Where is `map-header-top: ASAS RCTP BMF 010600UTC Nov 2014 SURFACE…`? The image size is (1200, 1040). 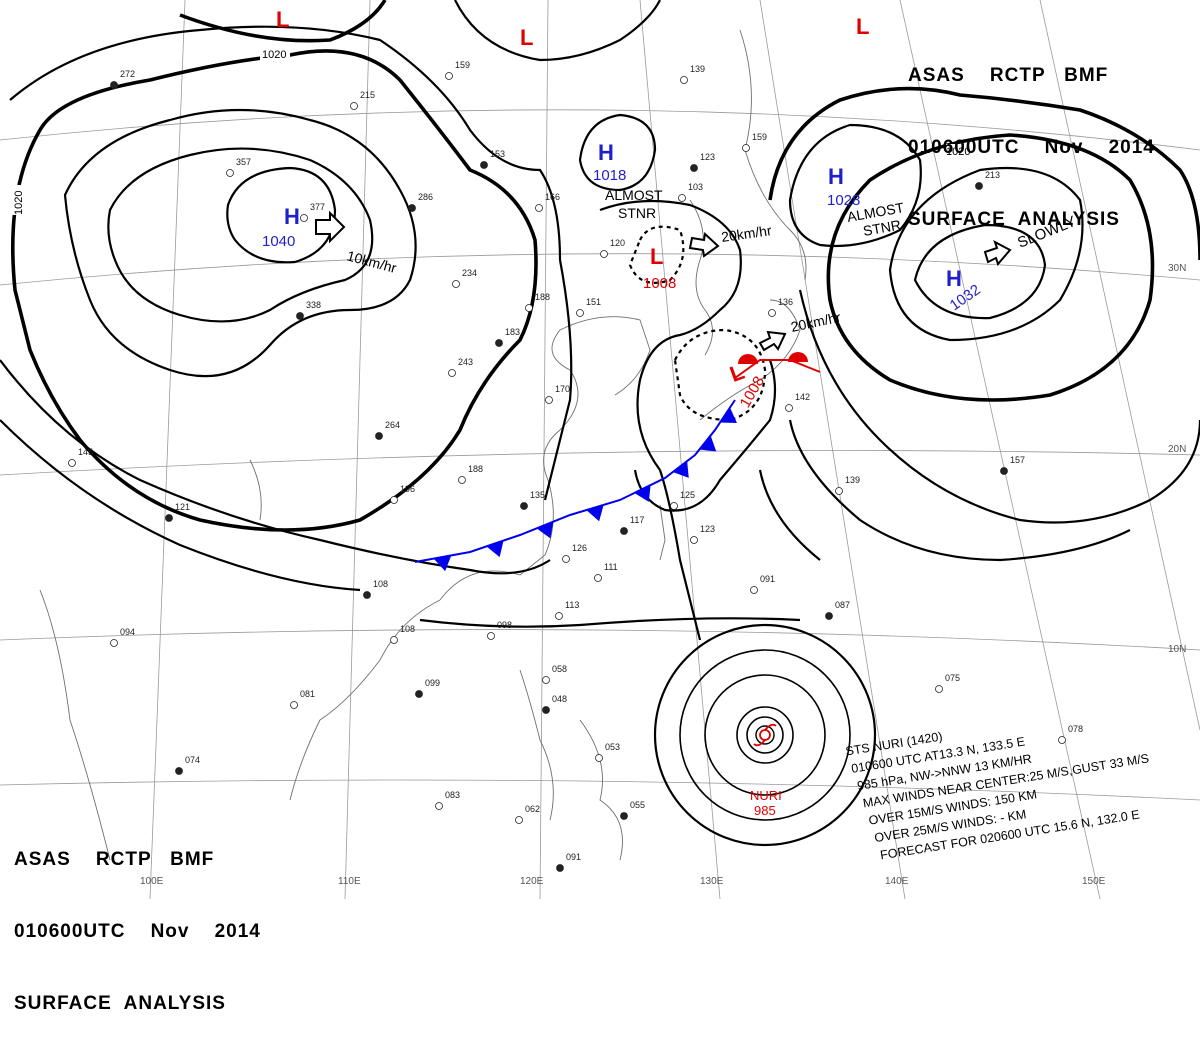
map-header-top: ASAS RCTP BMF 010600UTC Nov 2014 SURFACE… is located at coordinates (1031, 136).